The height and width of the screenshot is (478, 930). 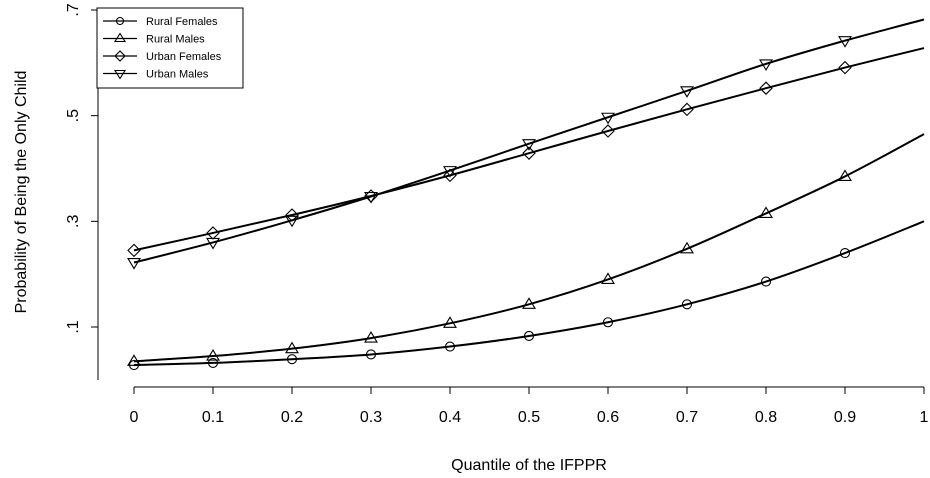 What do you see at coordinates (608, 417) in the screenshot?
I see `x-tick-label: 0.6` at bounding box center [608, 417].